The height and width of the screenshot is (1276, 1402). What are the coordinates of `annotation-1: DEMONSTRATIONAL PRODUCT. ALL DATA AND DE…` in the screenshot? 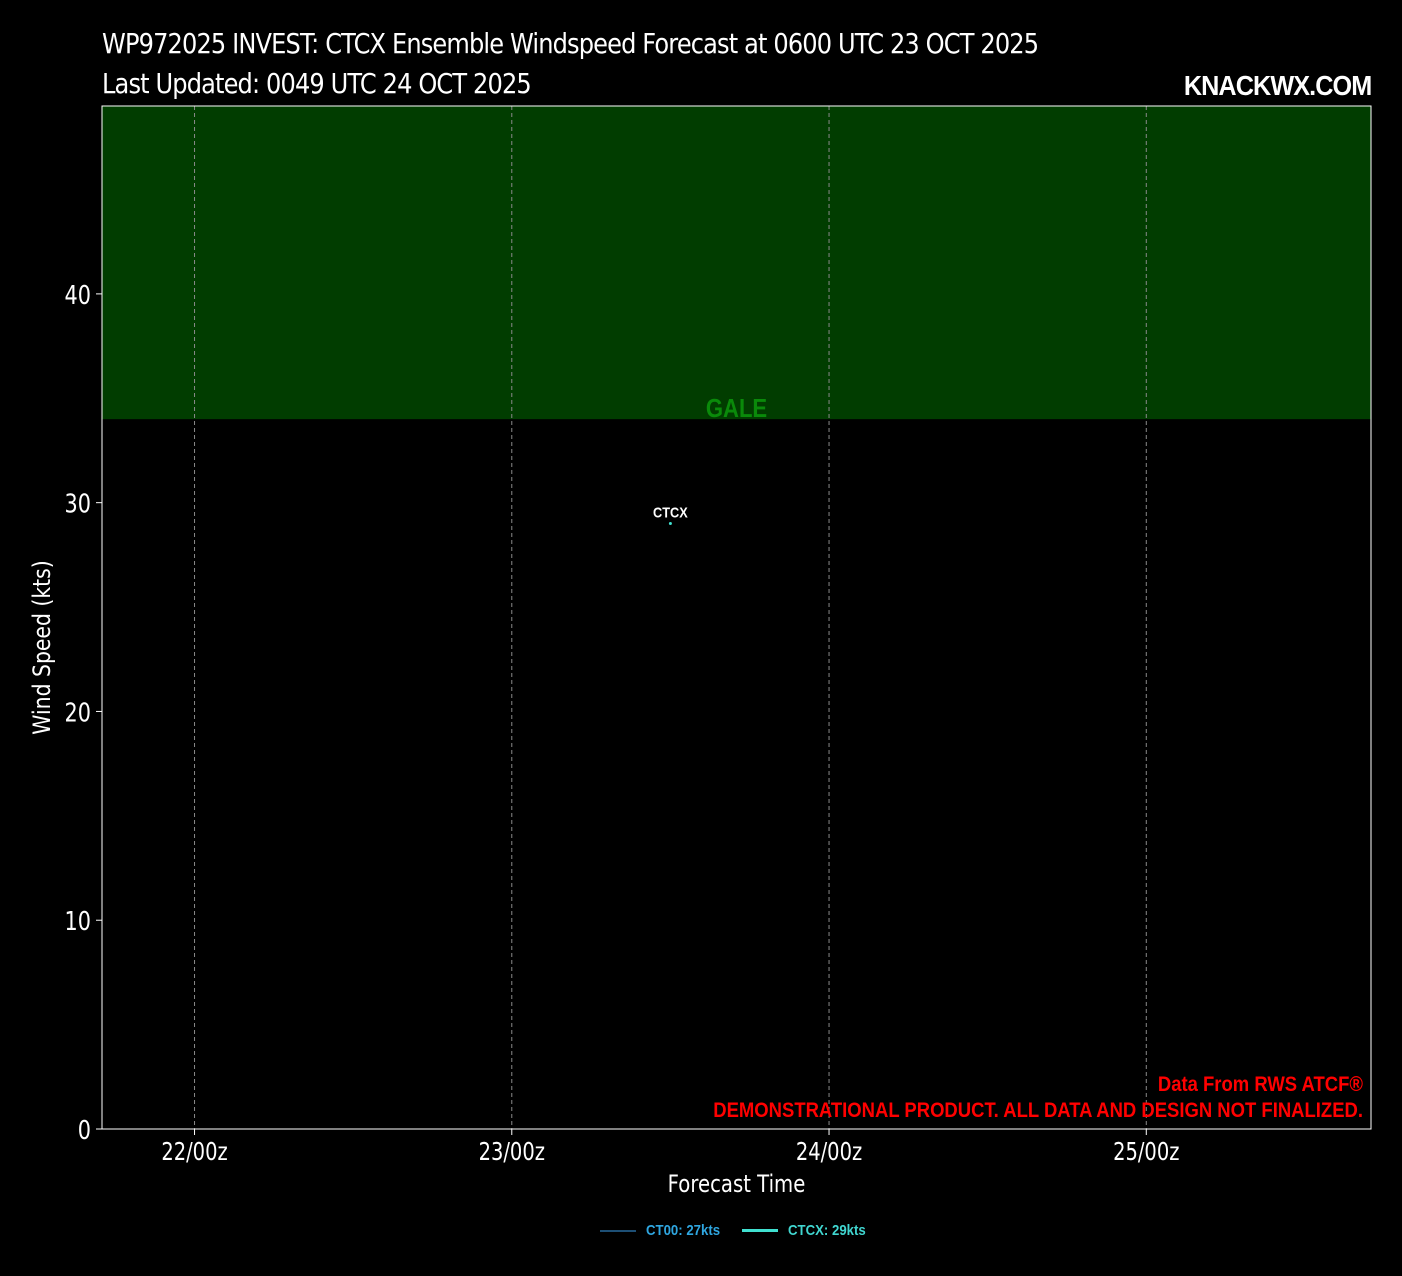 It's located at (1038, 1110).